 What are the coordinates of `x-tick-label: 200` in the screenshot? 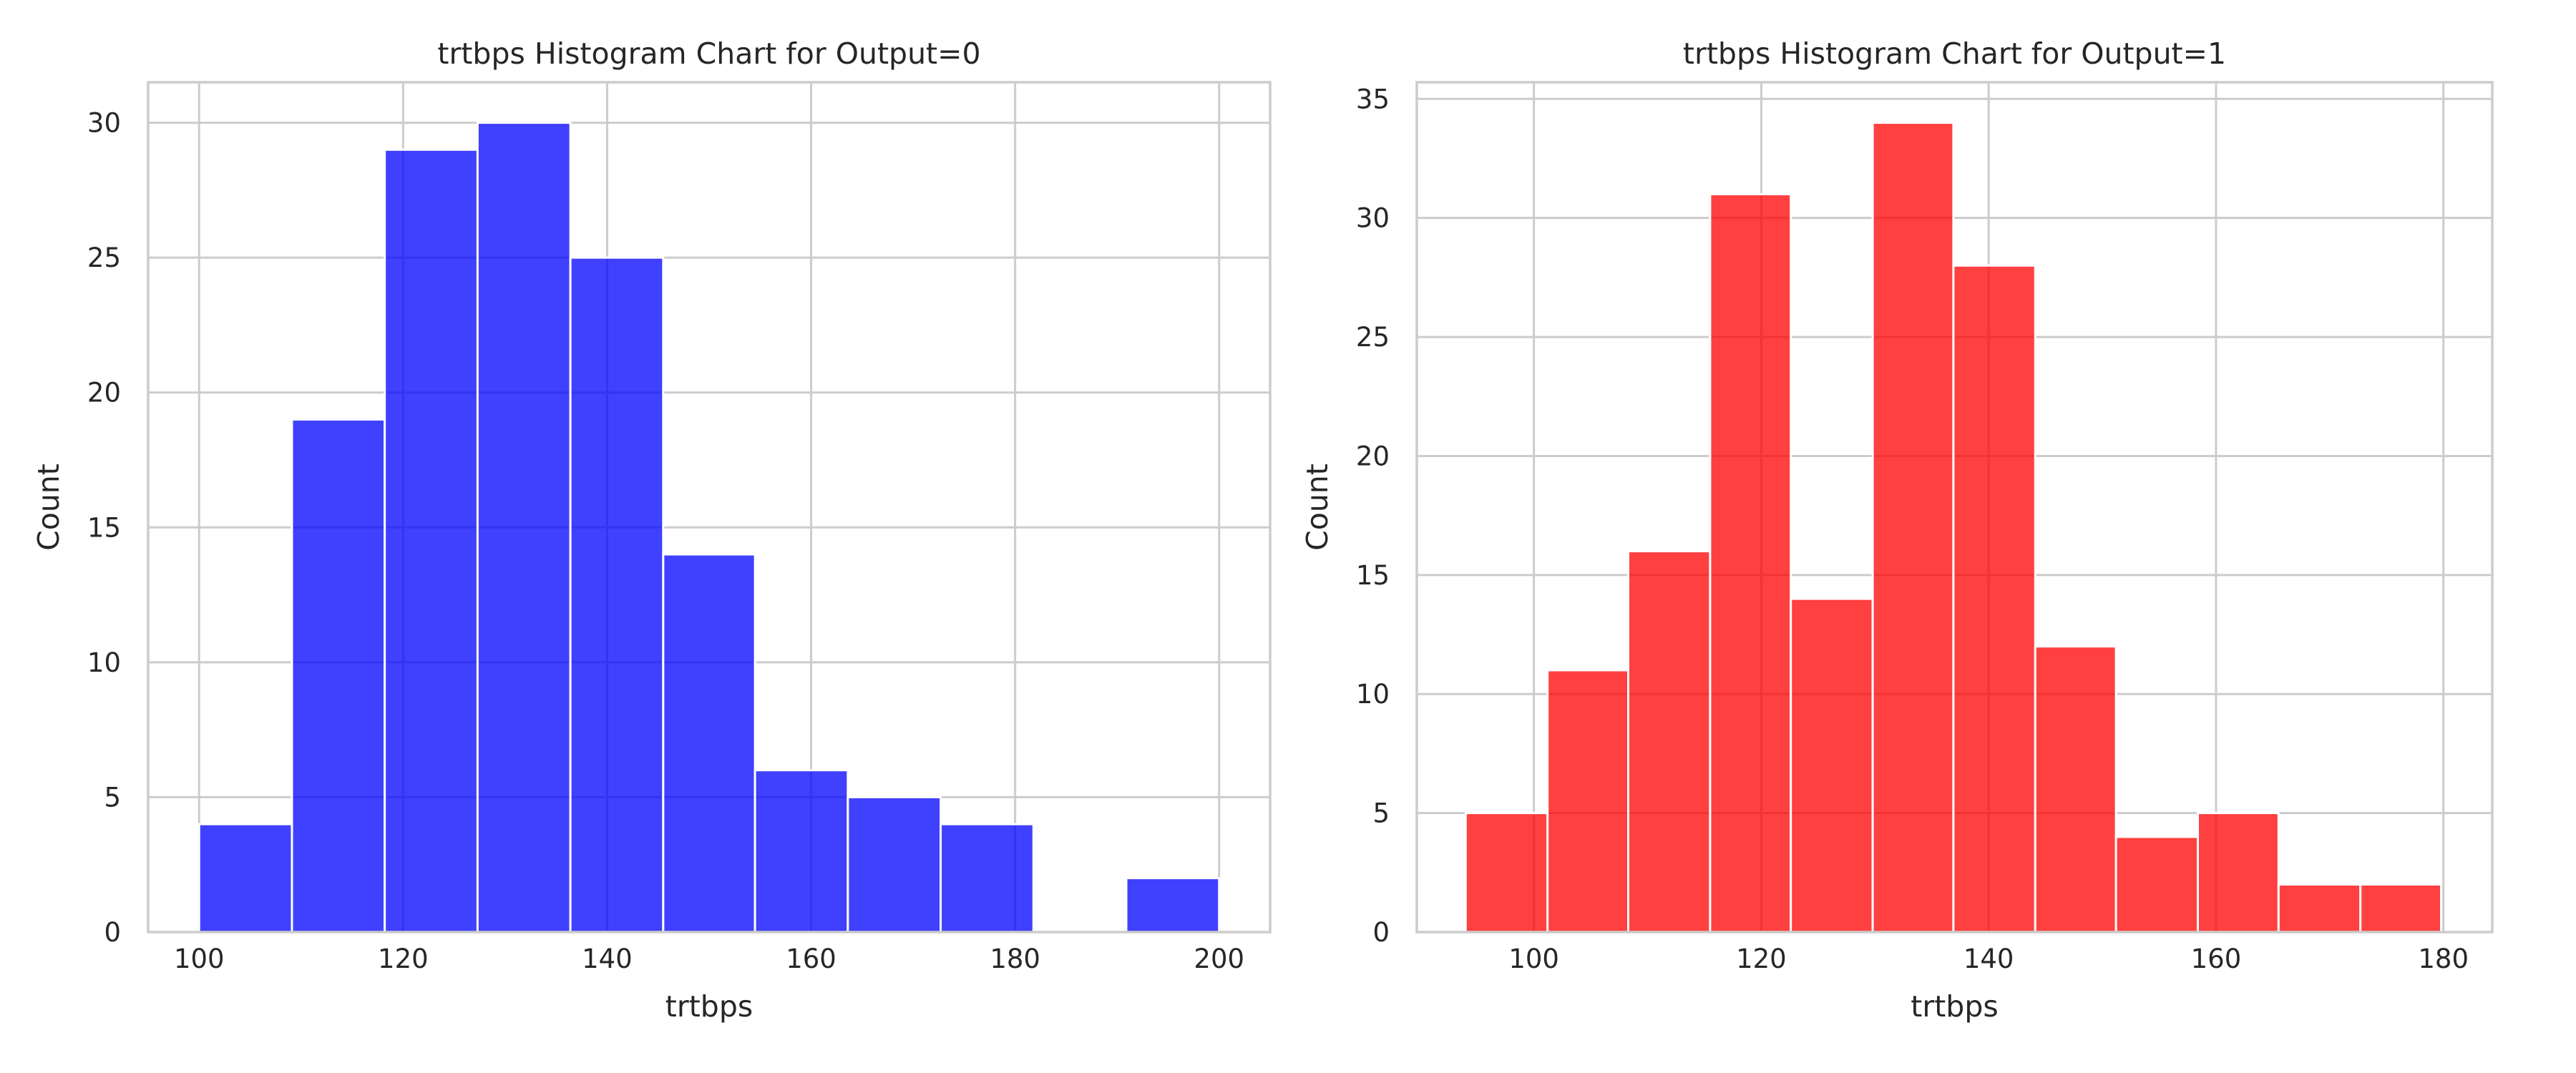 It's located at (1219, 959).